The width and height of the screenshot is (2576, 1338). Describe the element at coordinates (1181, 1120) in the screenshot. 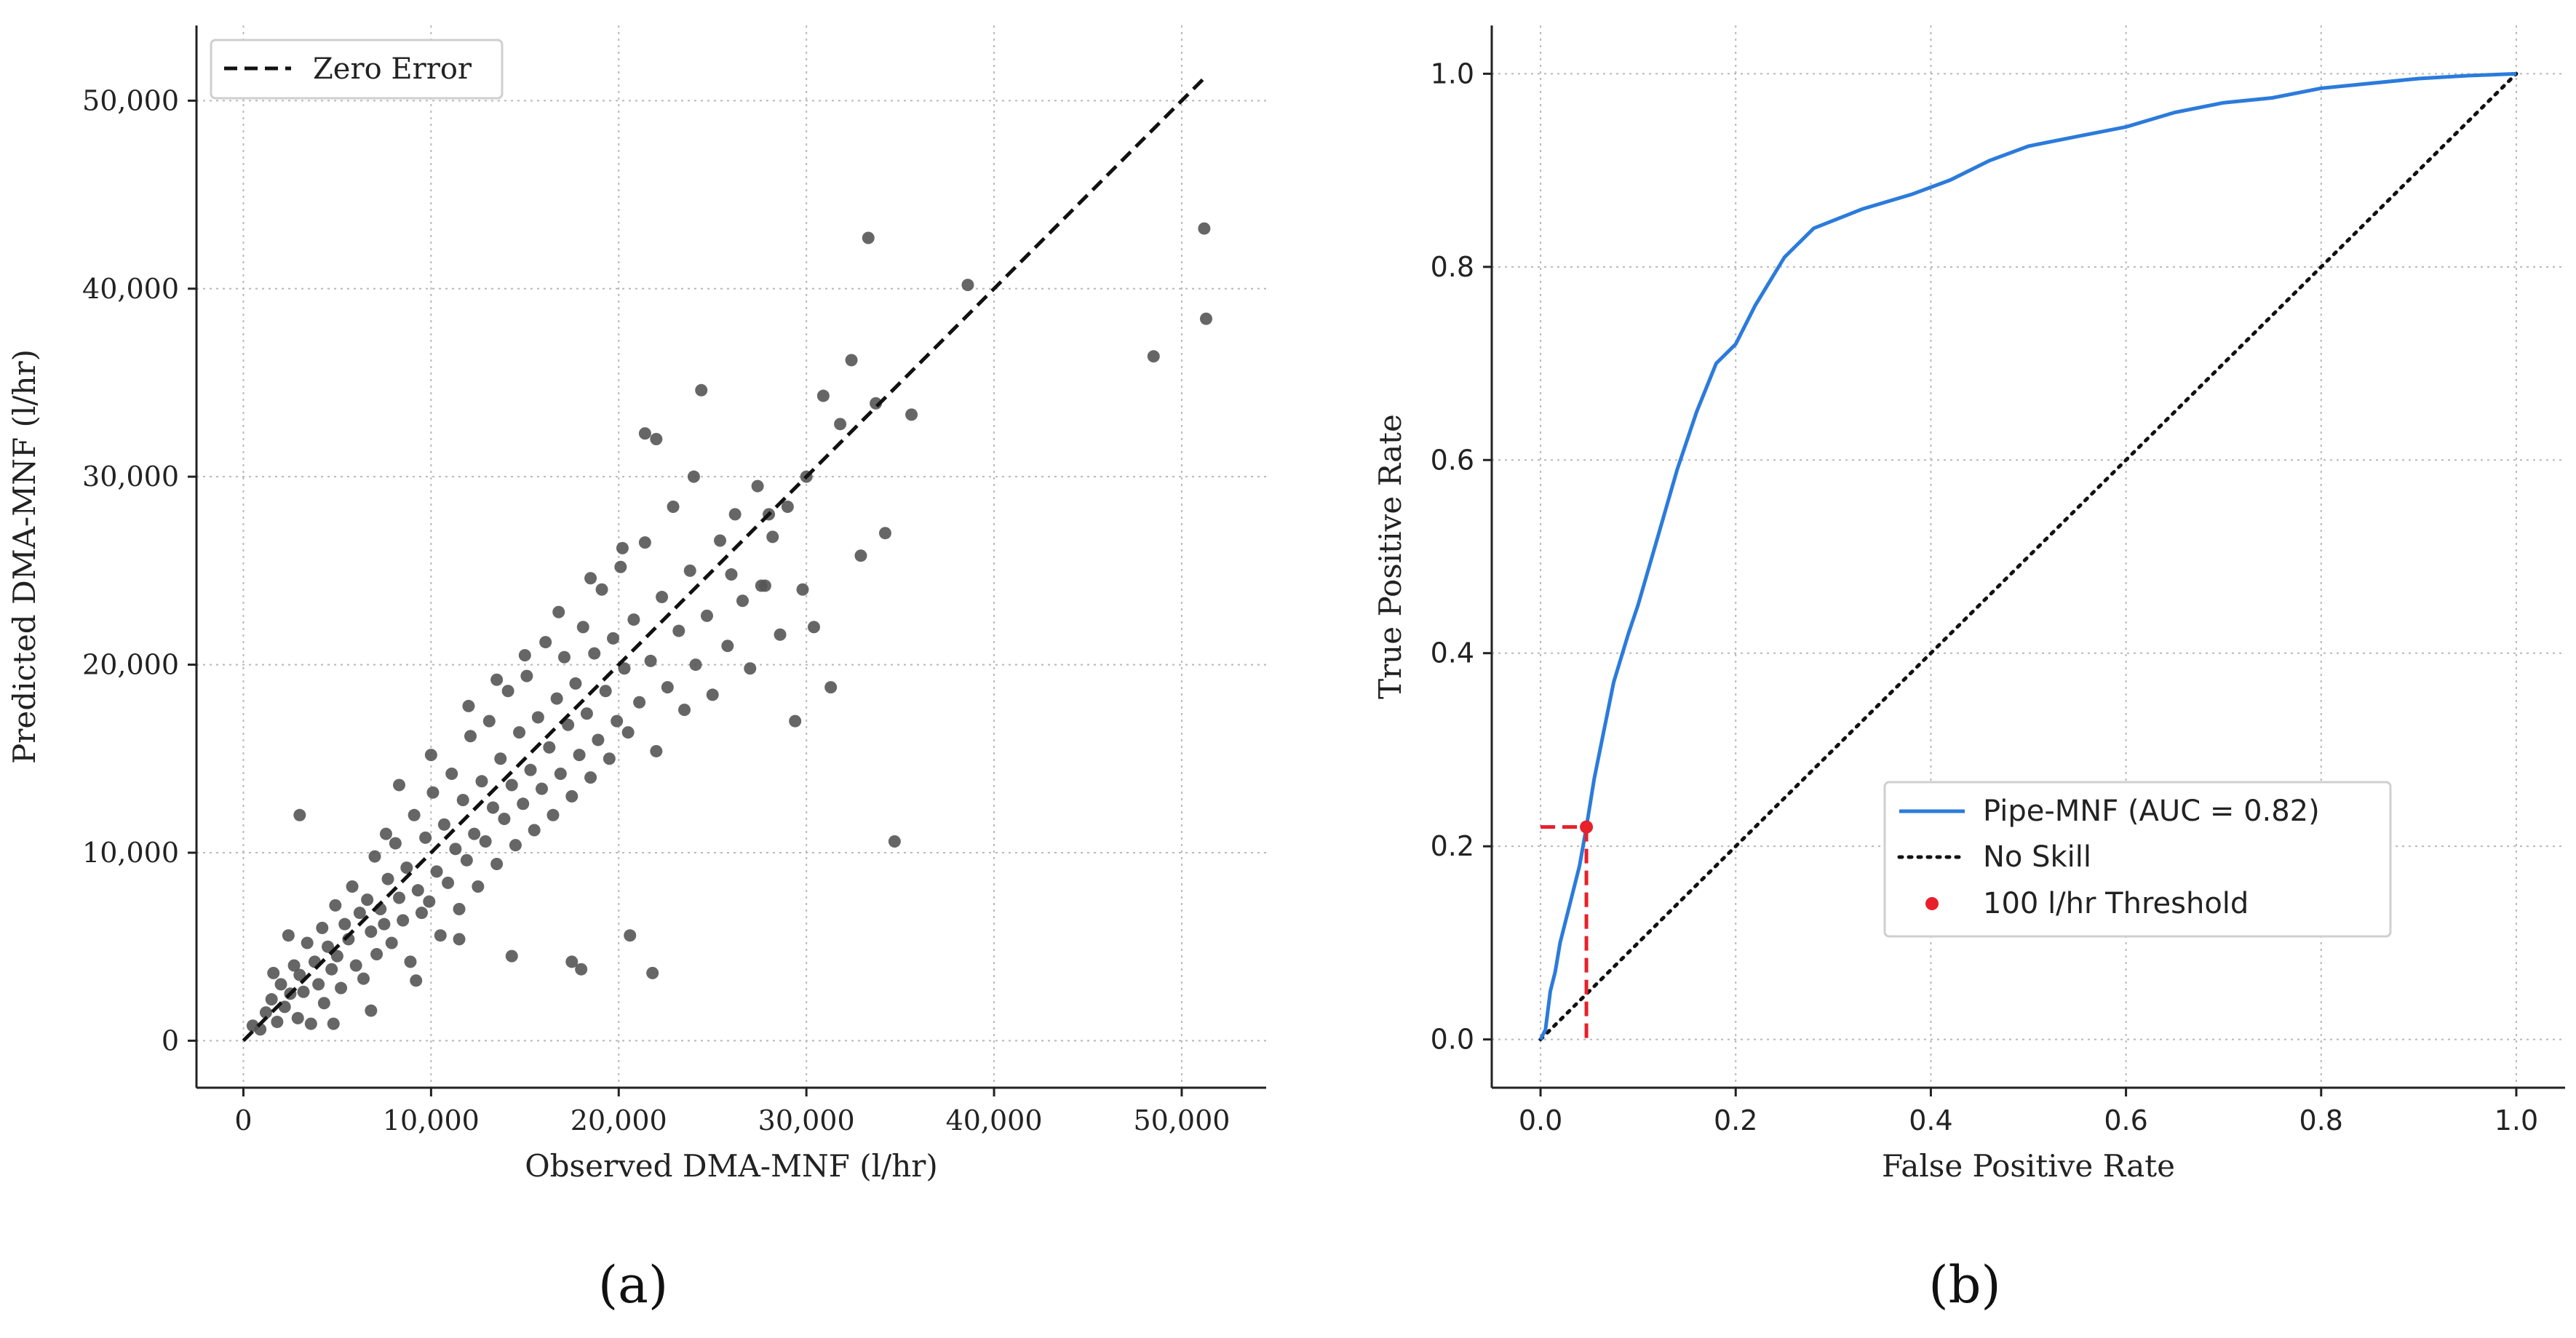

I see `a-xtick-label-5: 50,000` at that location.